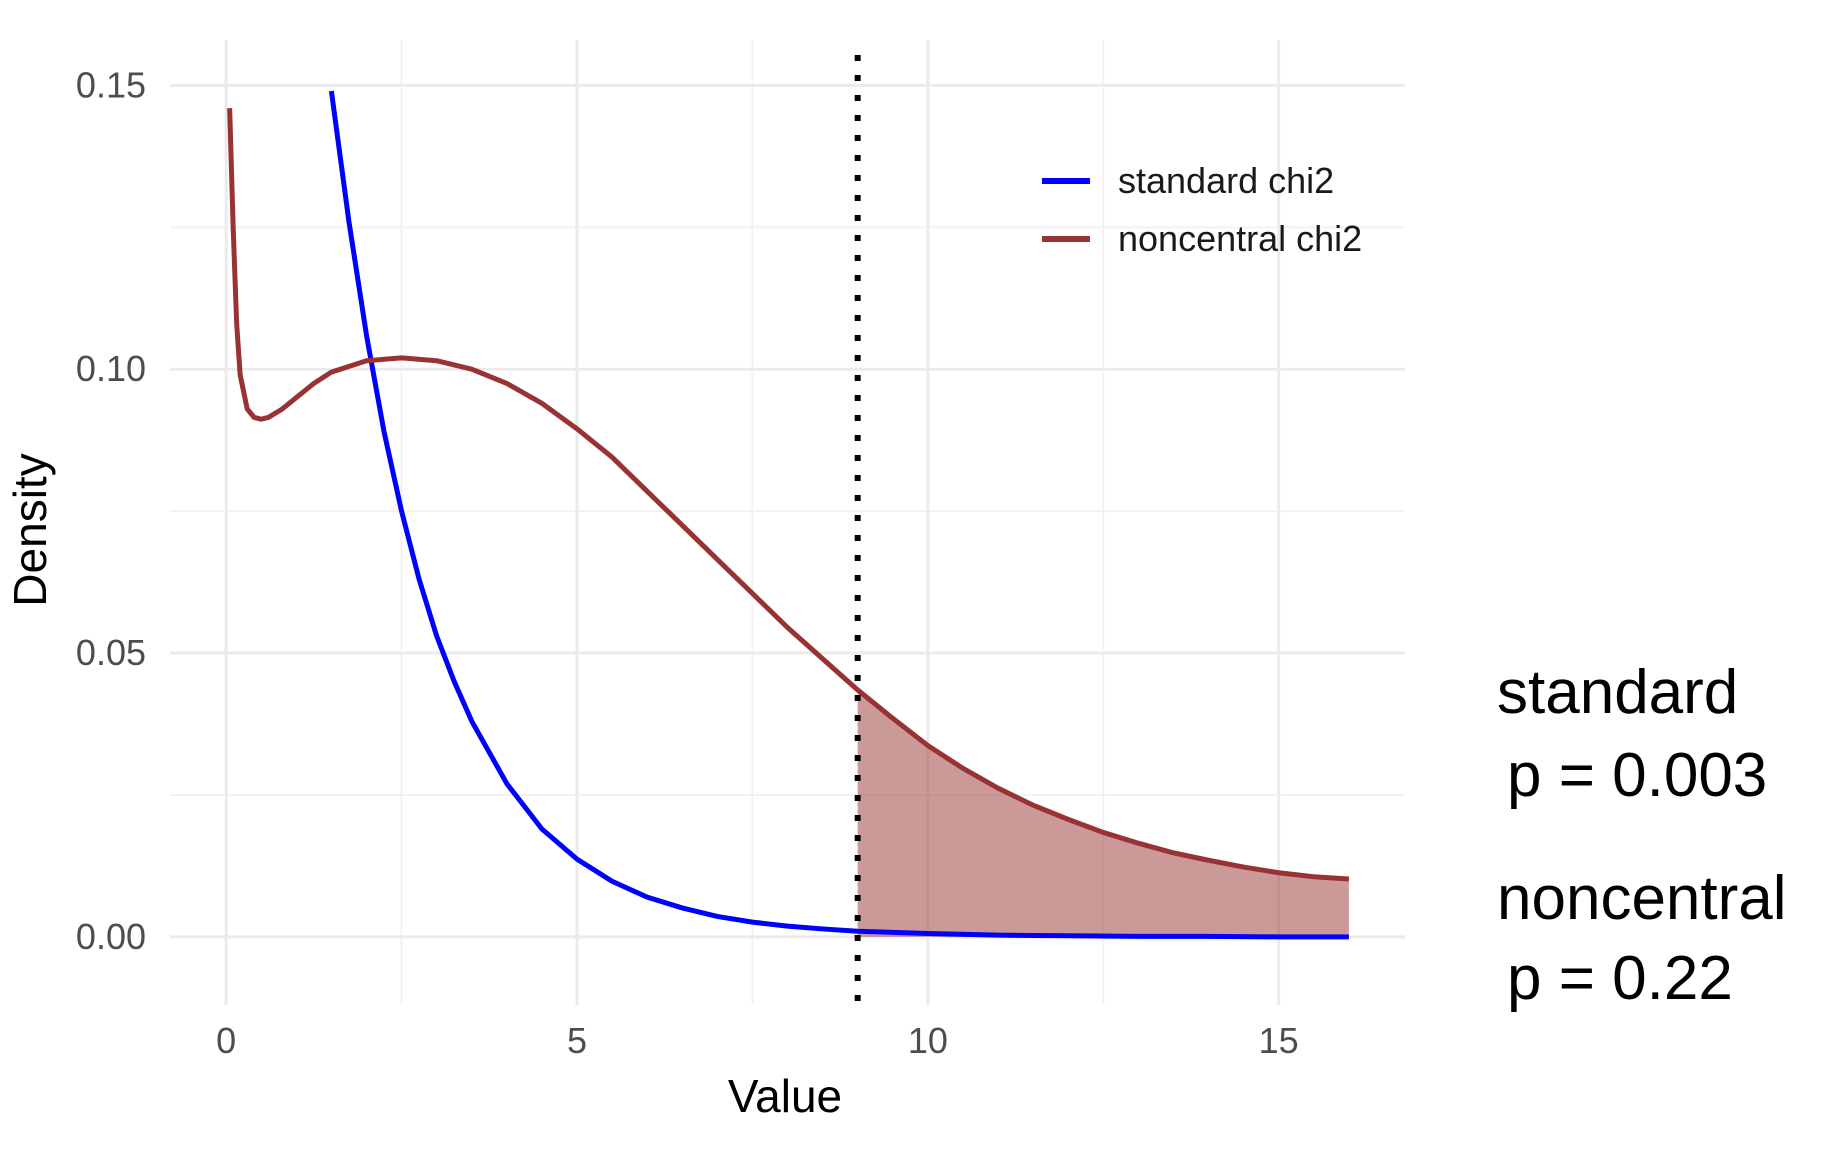 This screenshot has width=1824, height=1152. Describe the element at coordinates (1618, 692) in the screenshot. I see `standard-annotation-label: standard` at that location.